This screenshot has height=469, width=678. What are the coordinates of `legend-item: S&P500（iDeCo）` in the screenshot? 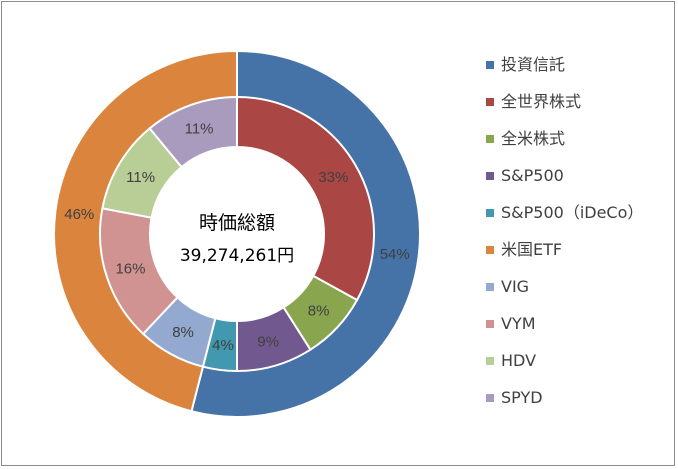 It's located at (581, 218).